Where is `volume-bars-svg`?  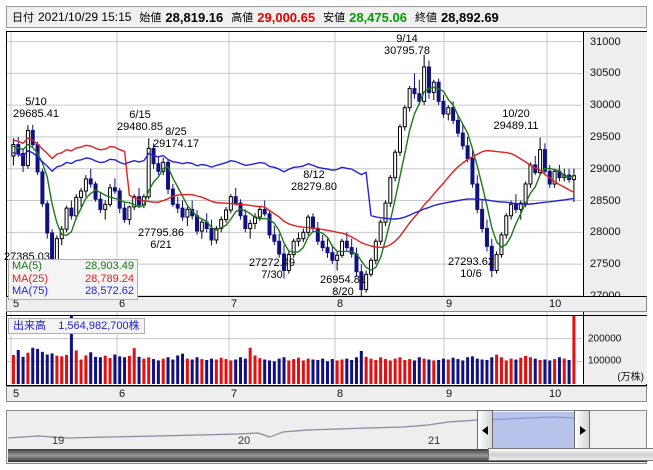
volume-bars-svg is located at coordinates (294, 350).